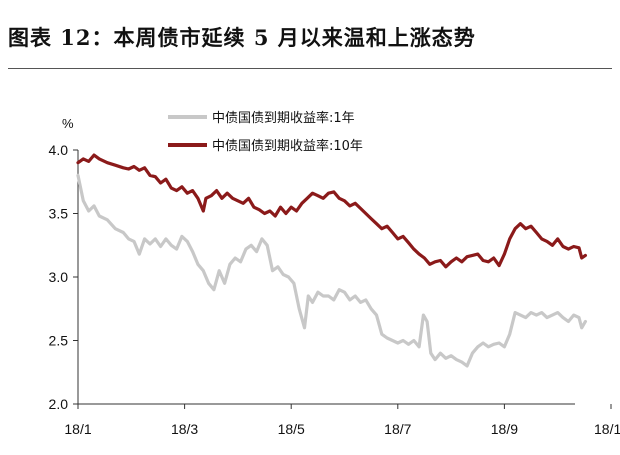  What do you see at coordinates (397, 429) in the screenshot?
I see `x-tick-label: 18/7` at bounding box center [397, 429].